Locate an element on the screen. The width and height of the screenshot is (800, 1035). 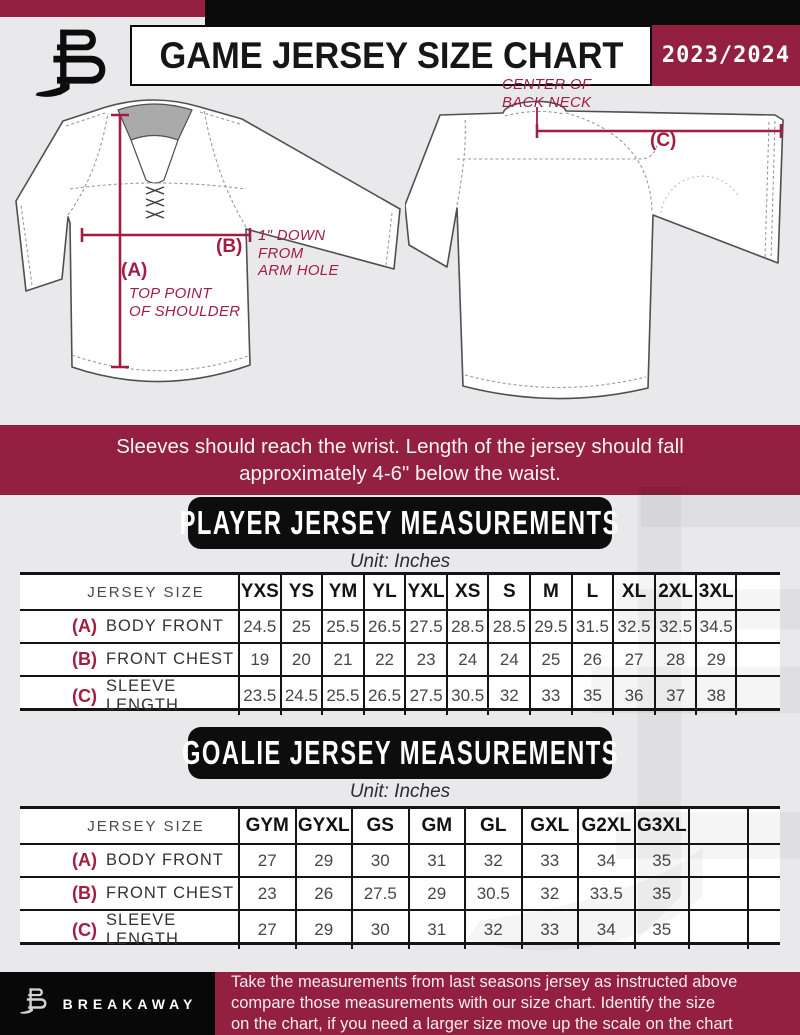
top-point-of-shoulder-note: TOP POINT OF SHOULDER is located at coordinates (185, 302).